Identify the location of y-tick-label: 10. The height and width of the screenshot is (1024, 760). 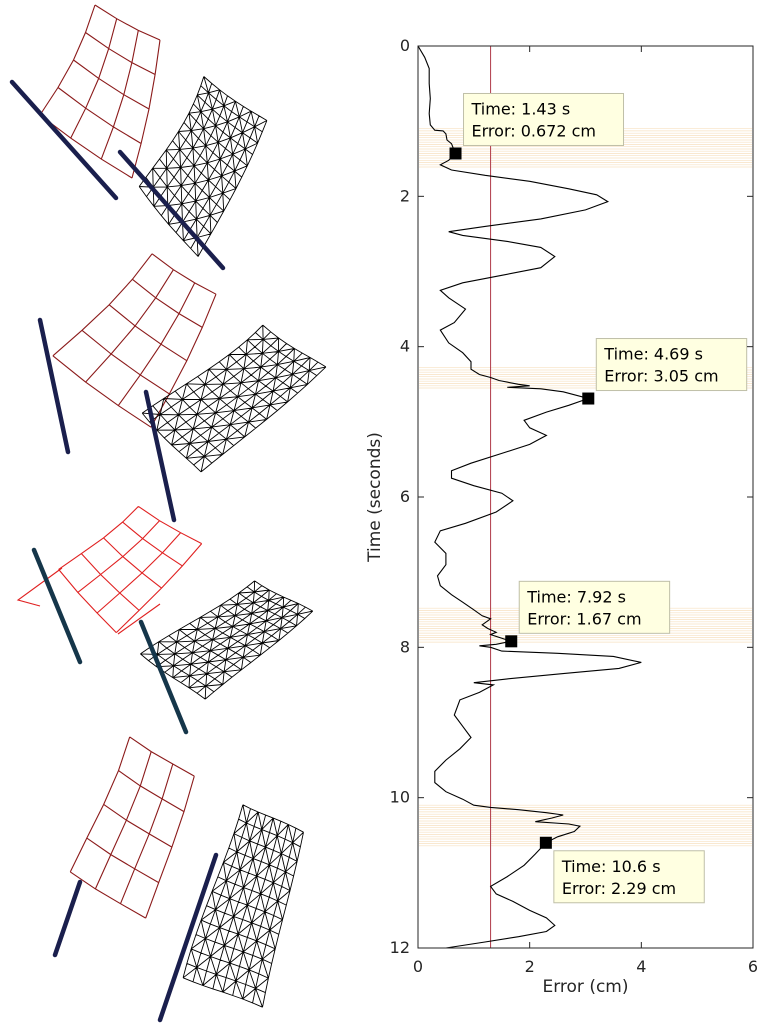
(400, 797).